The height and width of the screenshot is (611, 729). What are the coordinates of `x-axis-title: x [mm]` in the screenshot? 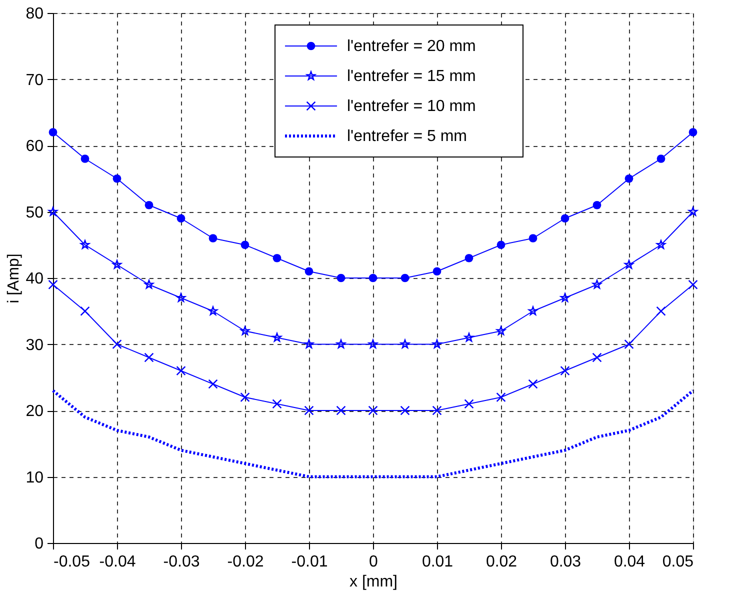 It's located at (374, 582).